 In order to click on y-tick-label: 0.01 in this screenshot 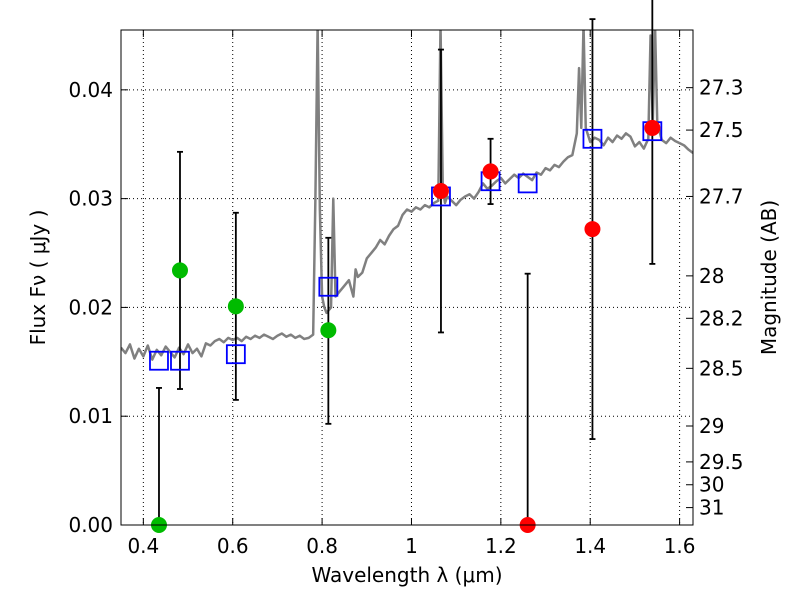, I will do `click(90, 416)`.